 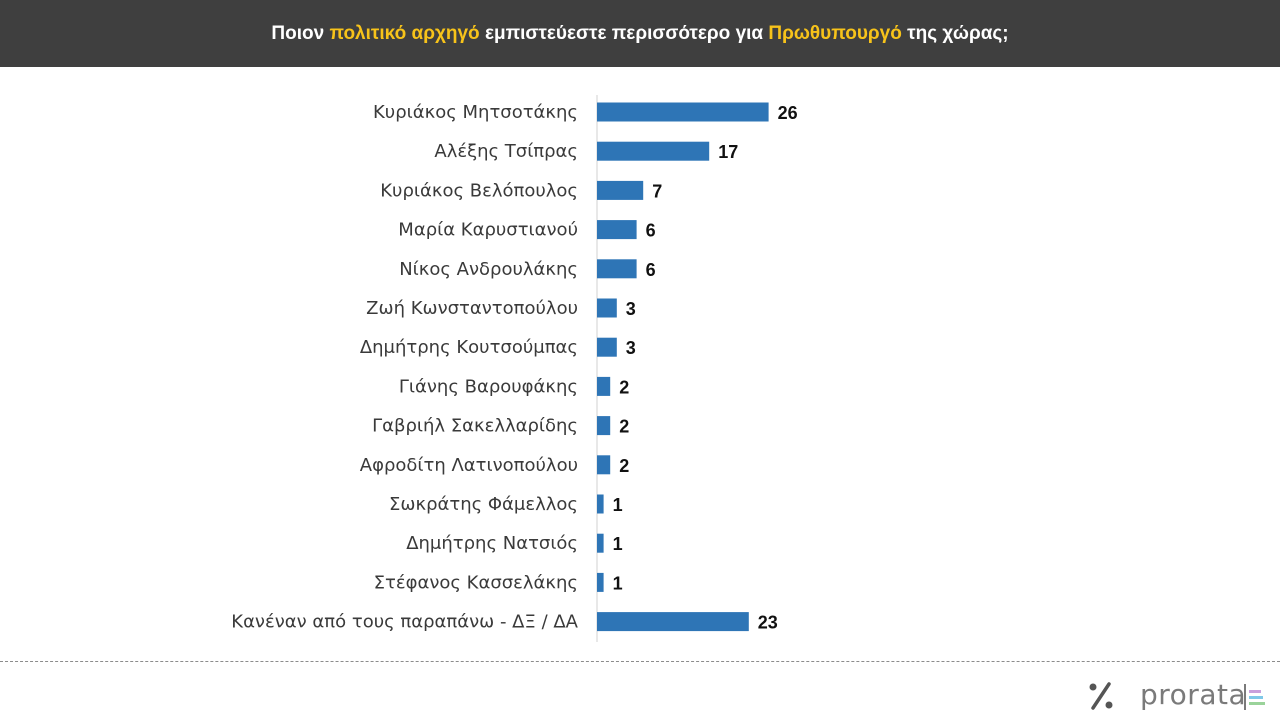 I want to click on logo-text: prorata, so click(x=1193, y=694).